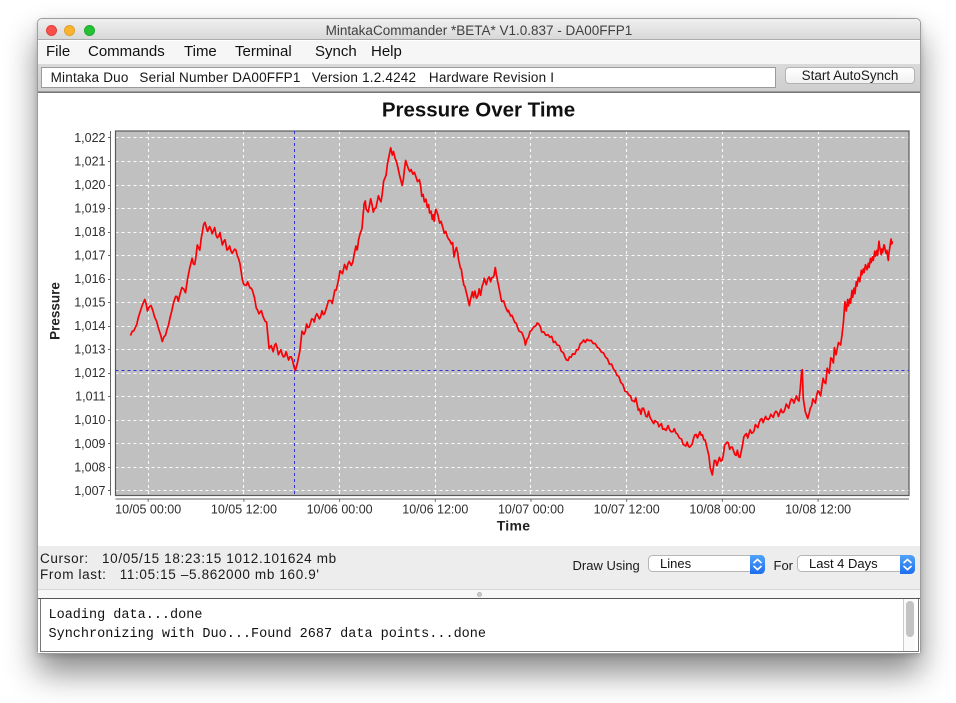  What do you see at coordinates (89, 491) in the screenshot?
I see `svg-text: 1,007` at bounding box center [89, 491].